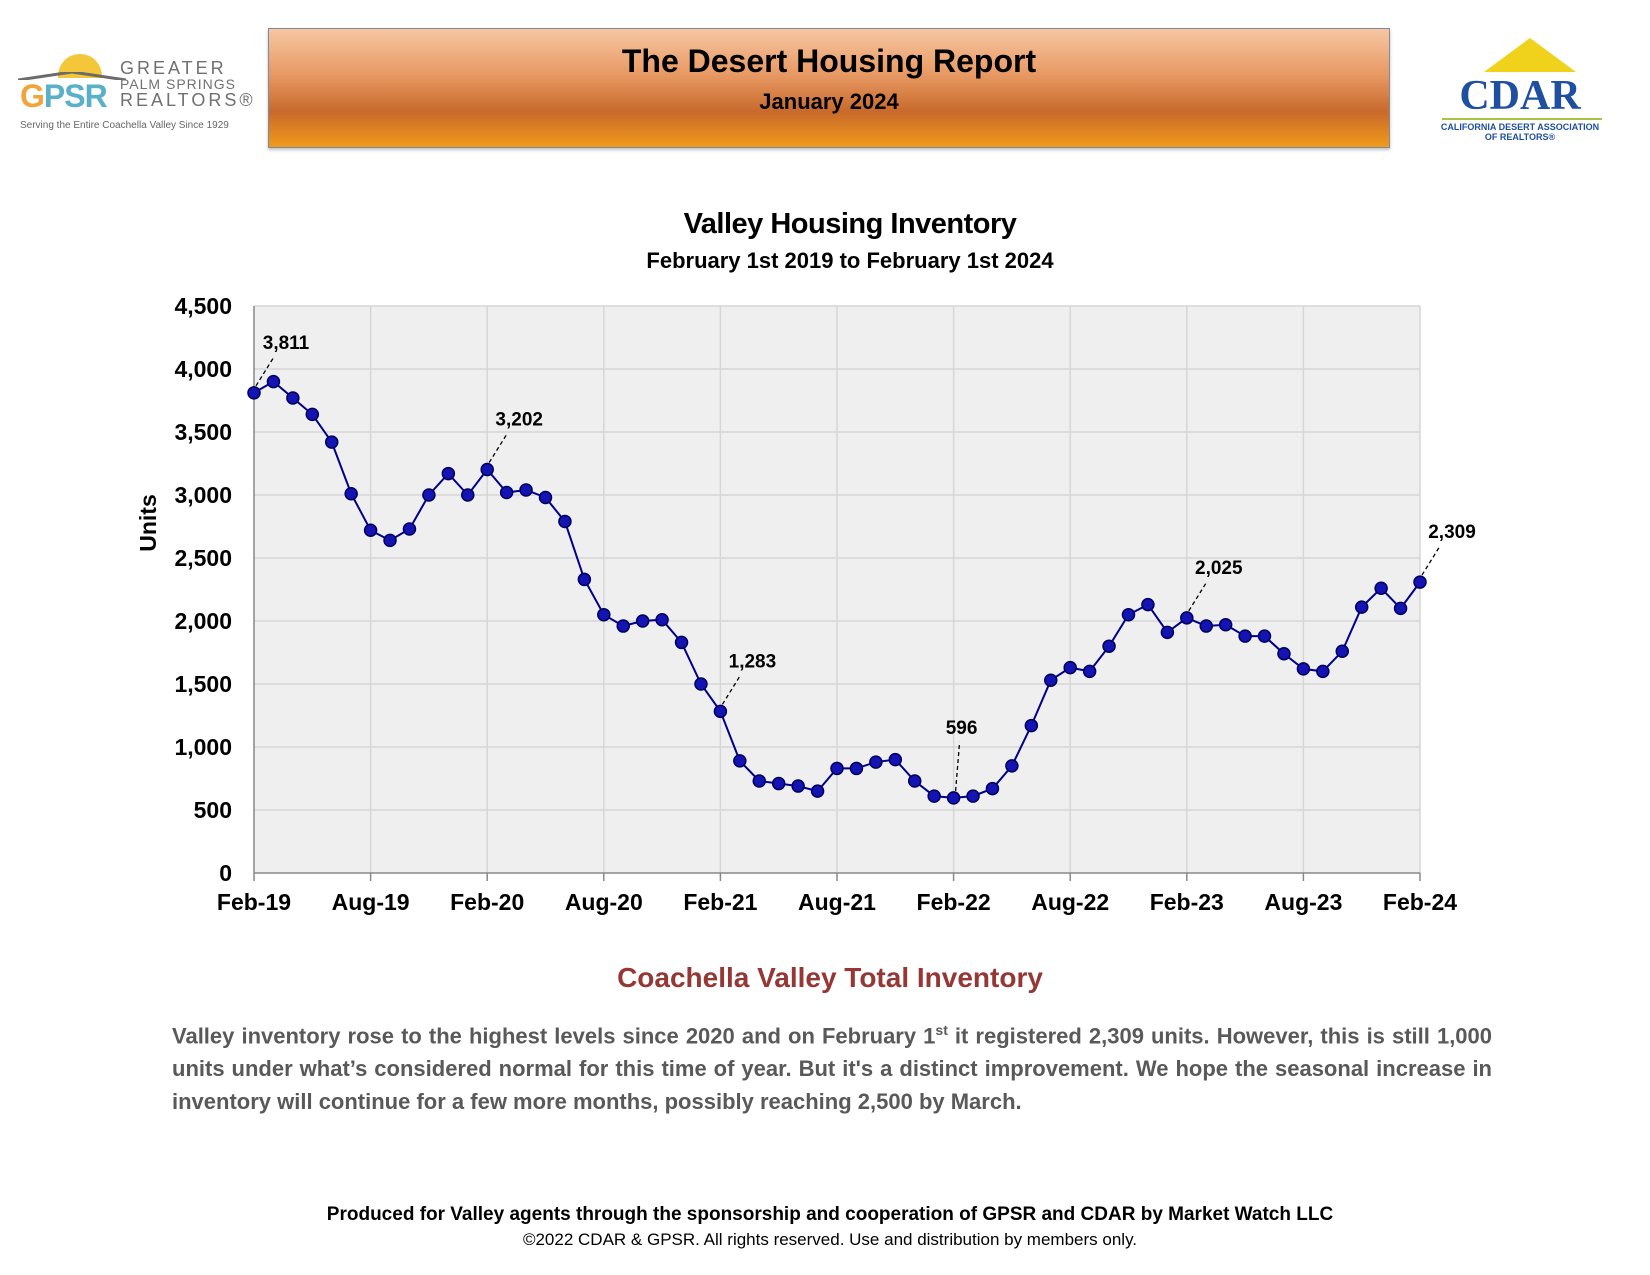 Image resolution: width=1650 pixels, height=1275 pixels. Describe the element at coordinates (254, 902) in the screenshot. I see `x-tick-label: Feb-19` at that location.